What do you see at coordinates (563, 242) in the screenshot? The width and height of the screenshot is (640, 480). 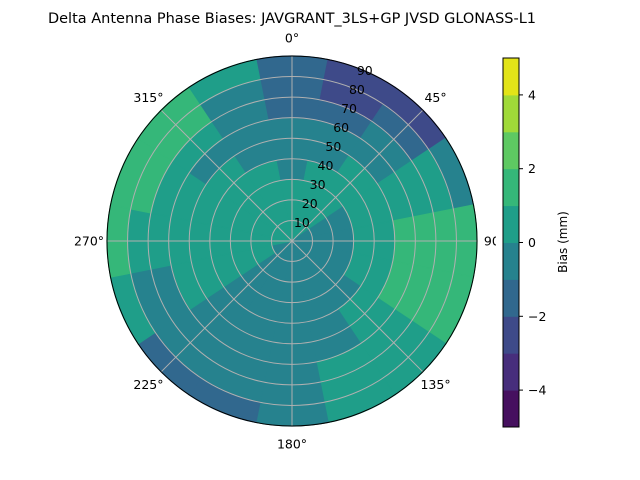 I see `colorbar-label: Bias (mm)` at bounding box center [563, 242].